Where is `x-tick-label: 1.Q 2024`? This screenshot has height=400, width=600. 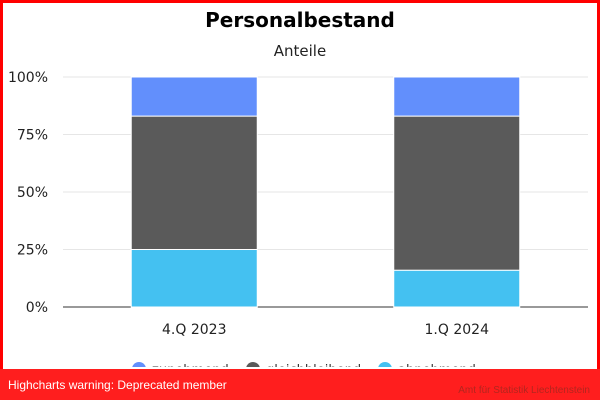 x-tick-label: 1.Q 2024 is located at coordinates (457, 330).